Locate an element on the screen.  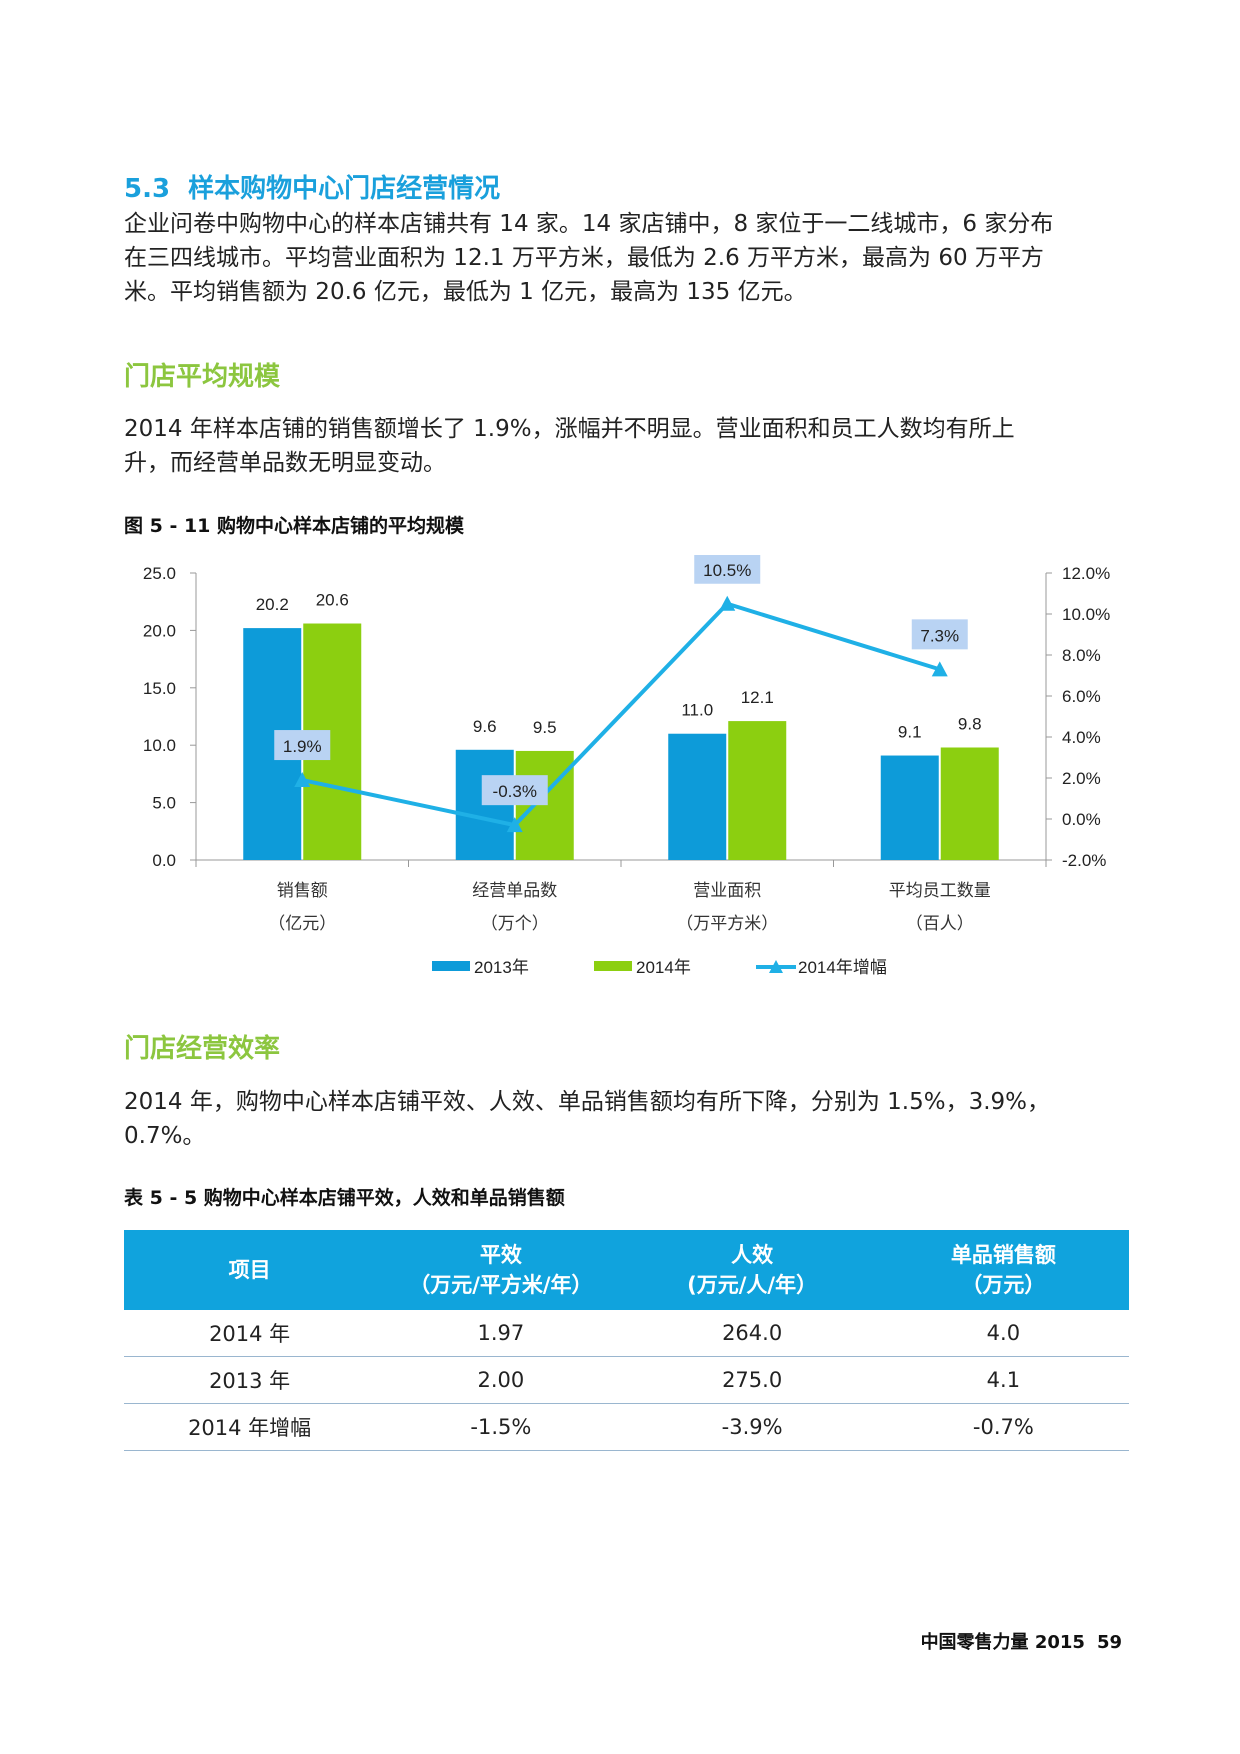
bar-value-label: 9.1 is located at coordinates (910, 732).